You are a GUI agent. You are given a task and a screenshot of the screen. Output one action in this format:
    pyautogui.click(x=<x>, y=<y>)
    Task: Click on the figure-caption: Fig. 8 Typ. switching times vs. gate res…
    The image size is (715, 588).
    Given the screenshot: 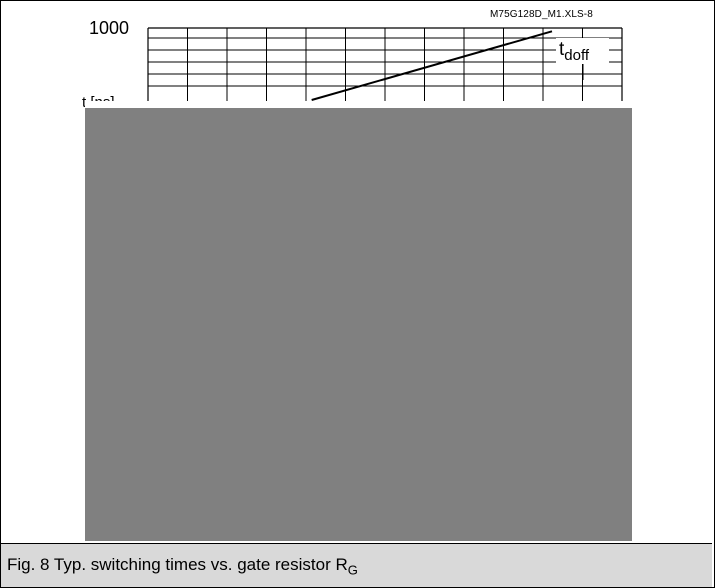 What is the action you would take?
    pyautogui.click(x=182, y=566)
    